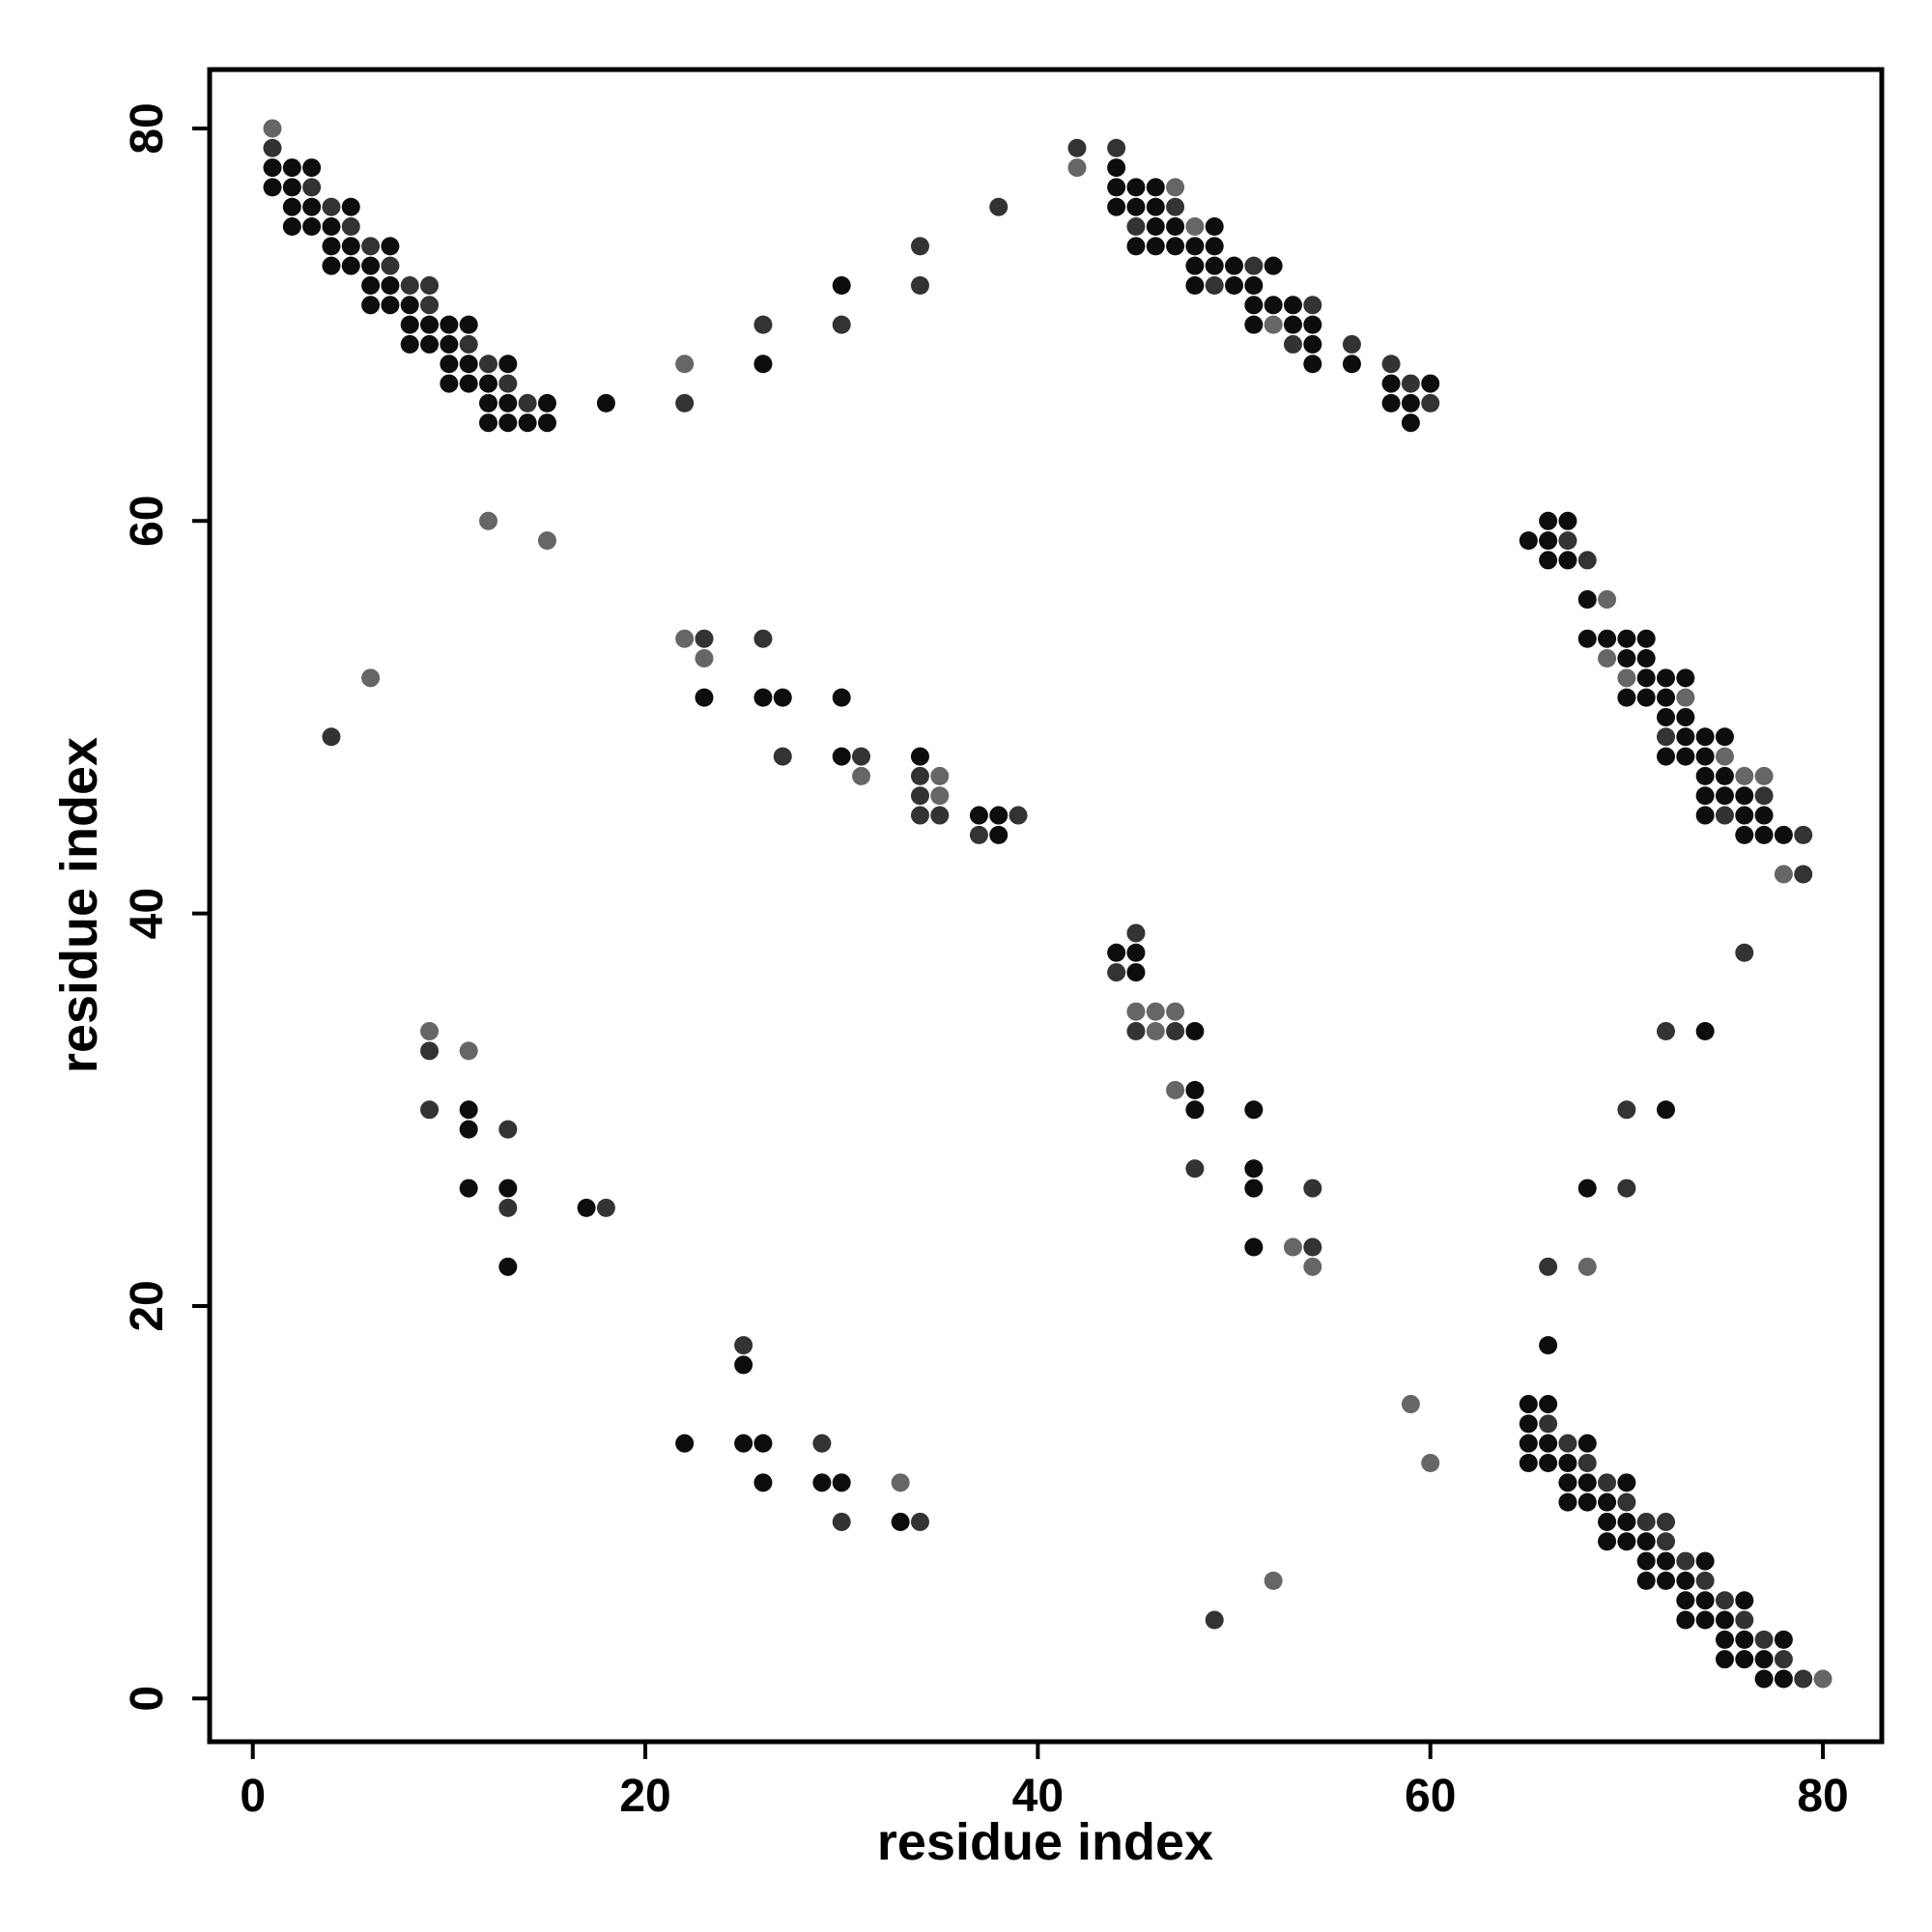 Image resolution: width=1932 pixels, height=1932 pixels. I want to click on y-axis-title: residue index, so click(79, 905).